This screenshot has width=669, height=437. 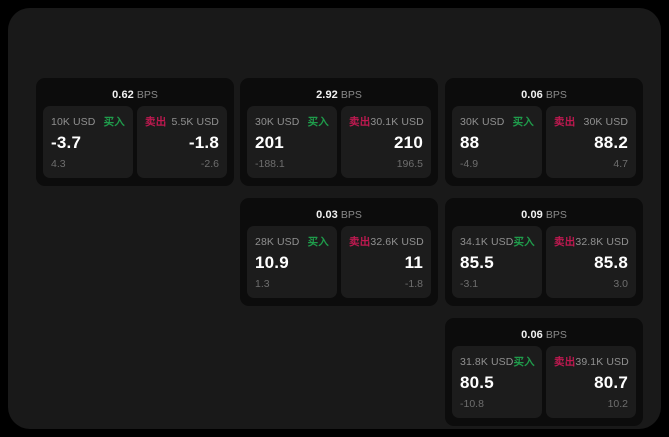 What do you see at coordinates (339, 213) in the screenshot?
I see `card-header: 0.03 BPS` at bounding box center [339, 213].